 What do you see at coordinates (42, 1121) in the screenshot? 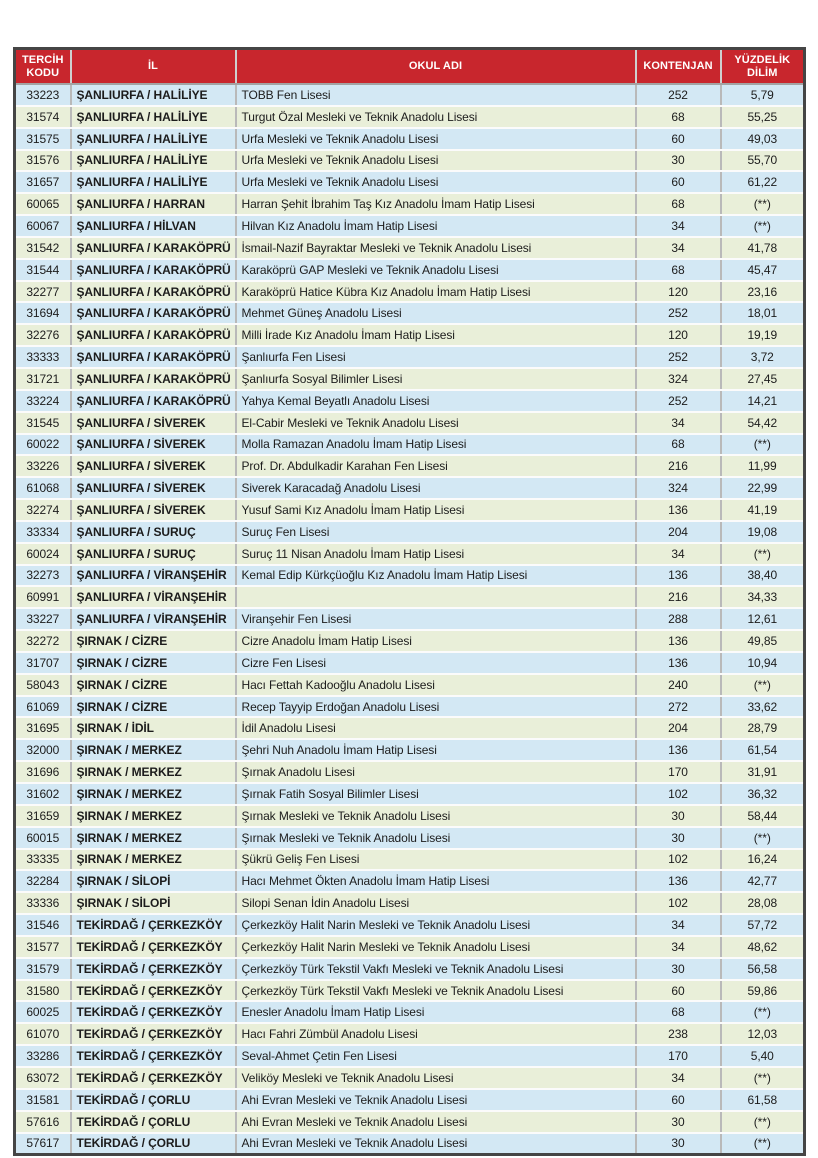
I see `tercih-kodu-cell: 57616` at bounding box center [42, 1121].